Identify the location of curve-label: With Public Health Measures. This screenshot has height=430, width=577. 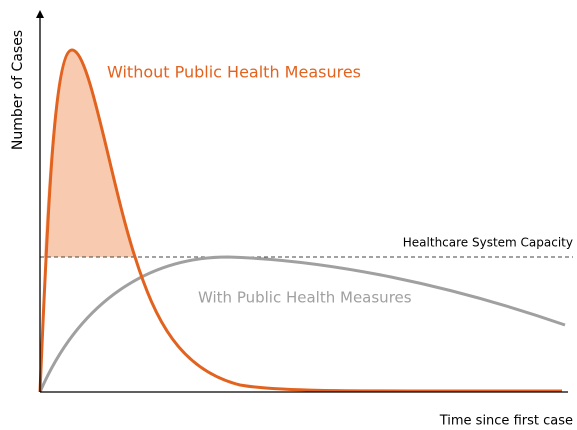
(305, 298).